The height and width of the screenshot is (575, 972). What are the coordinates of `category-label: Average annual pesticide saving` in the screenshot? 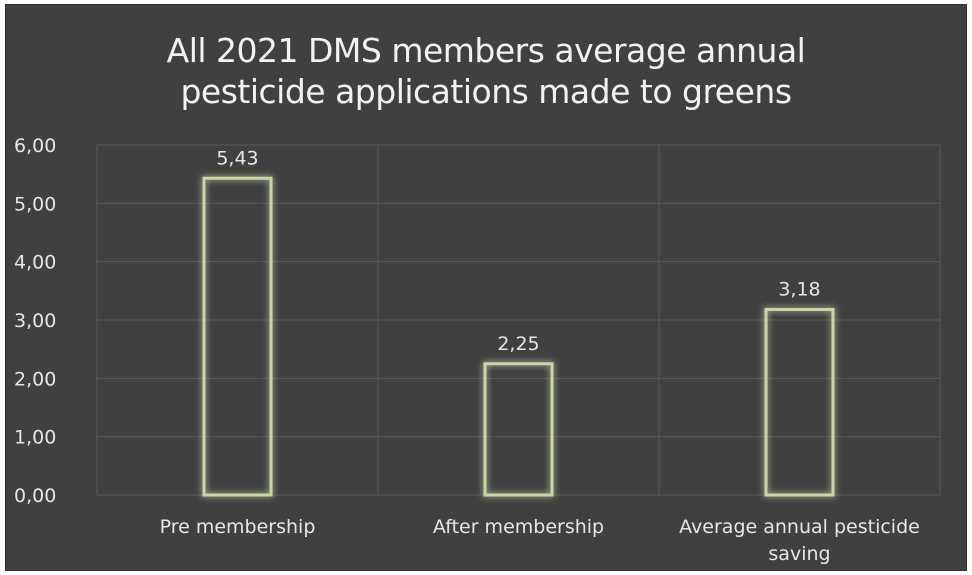 It's located at (799, 540).